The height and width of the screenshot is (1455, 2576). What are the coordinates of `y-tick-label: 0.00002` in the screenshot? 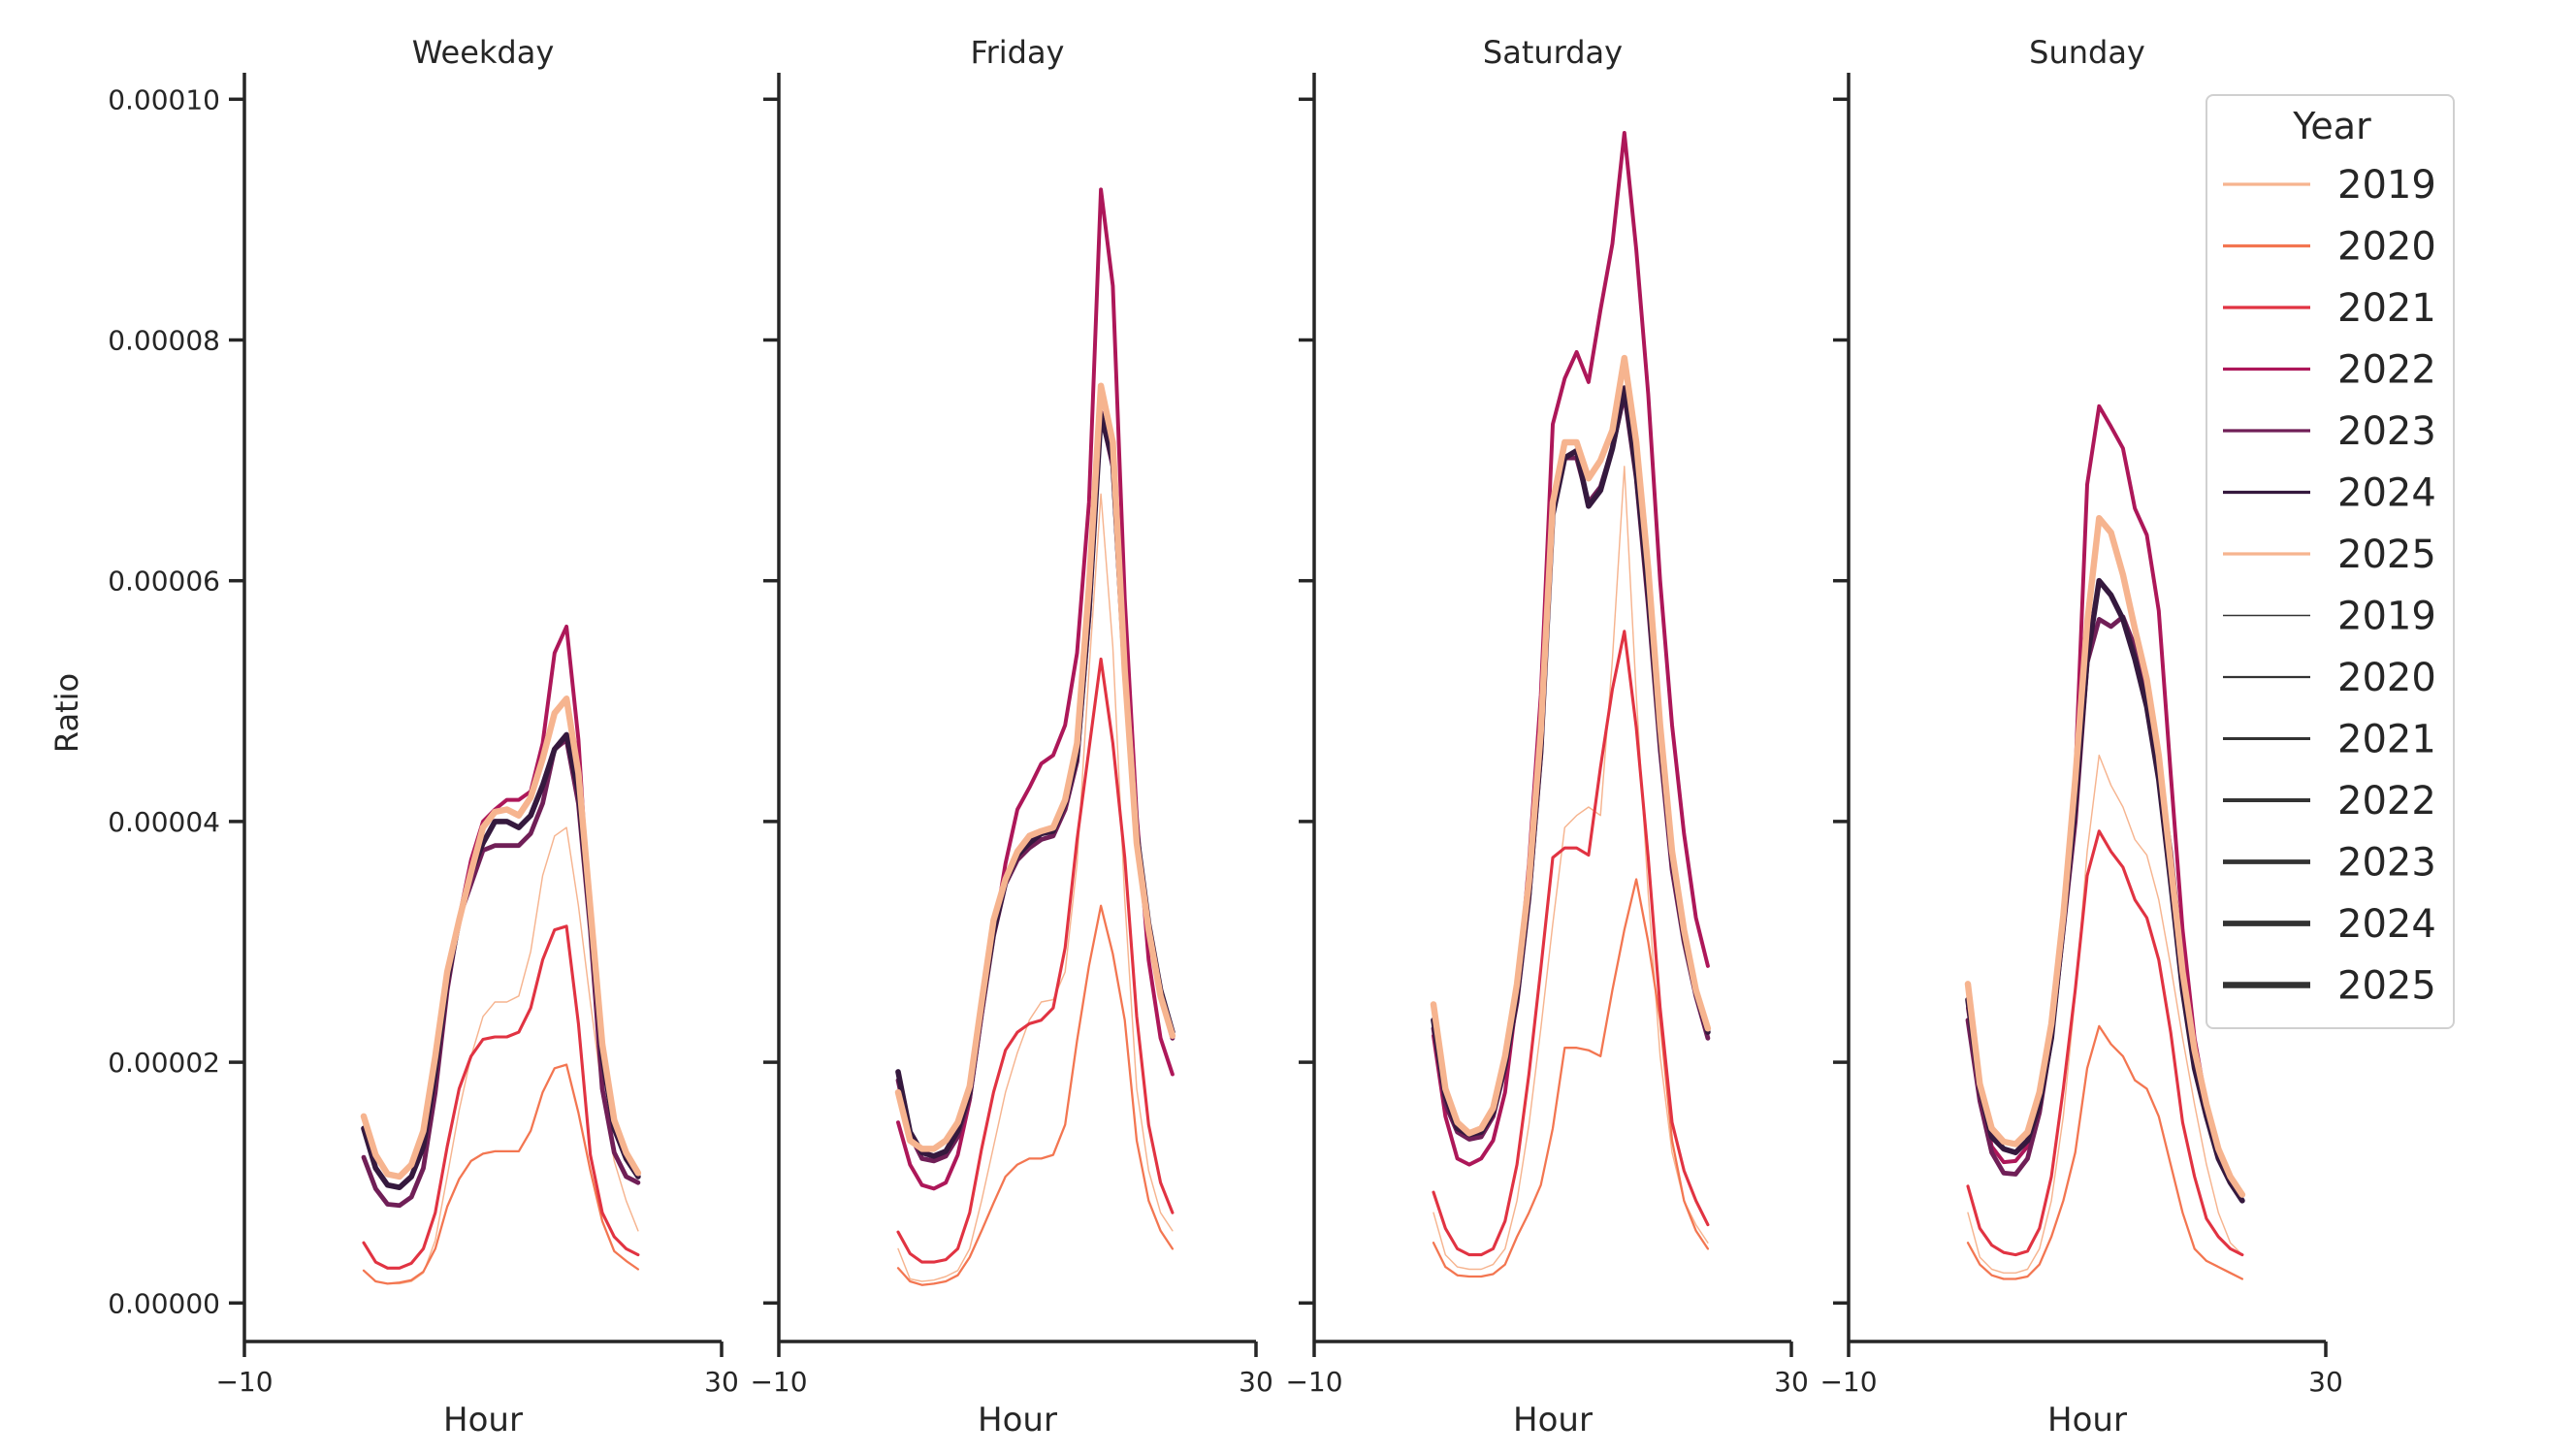 It's located at (164, 1063).